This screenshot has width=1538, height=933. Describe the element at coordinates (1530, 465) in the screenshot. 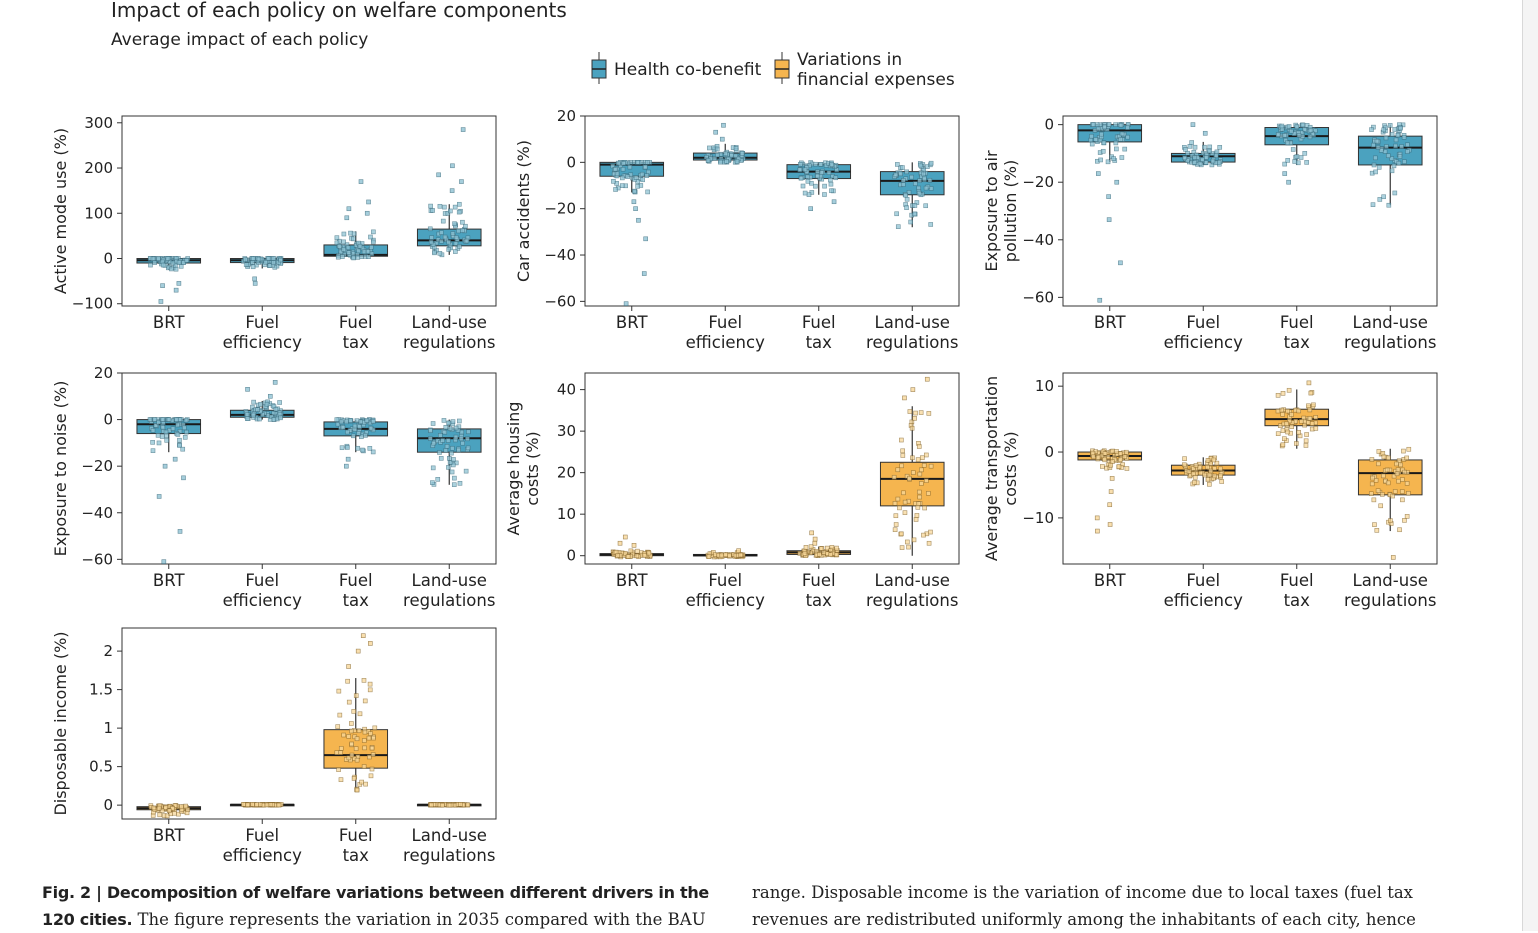

I see `scrollbar` at that location.